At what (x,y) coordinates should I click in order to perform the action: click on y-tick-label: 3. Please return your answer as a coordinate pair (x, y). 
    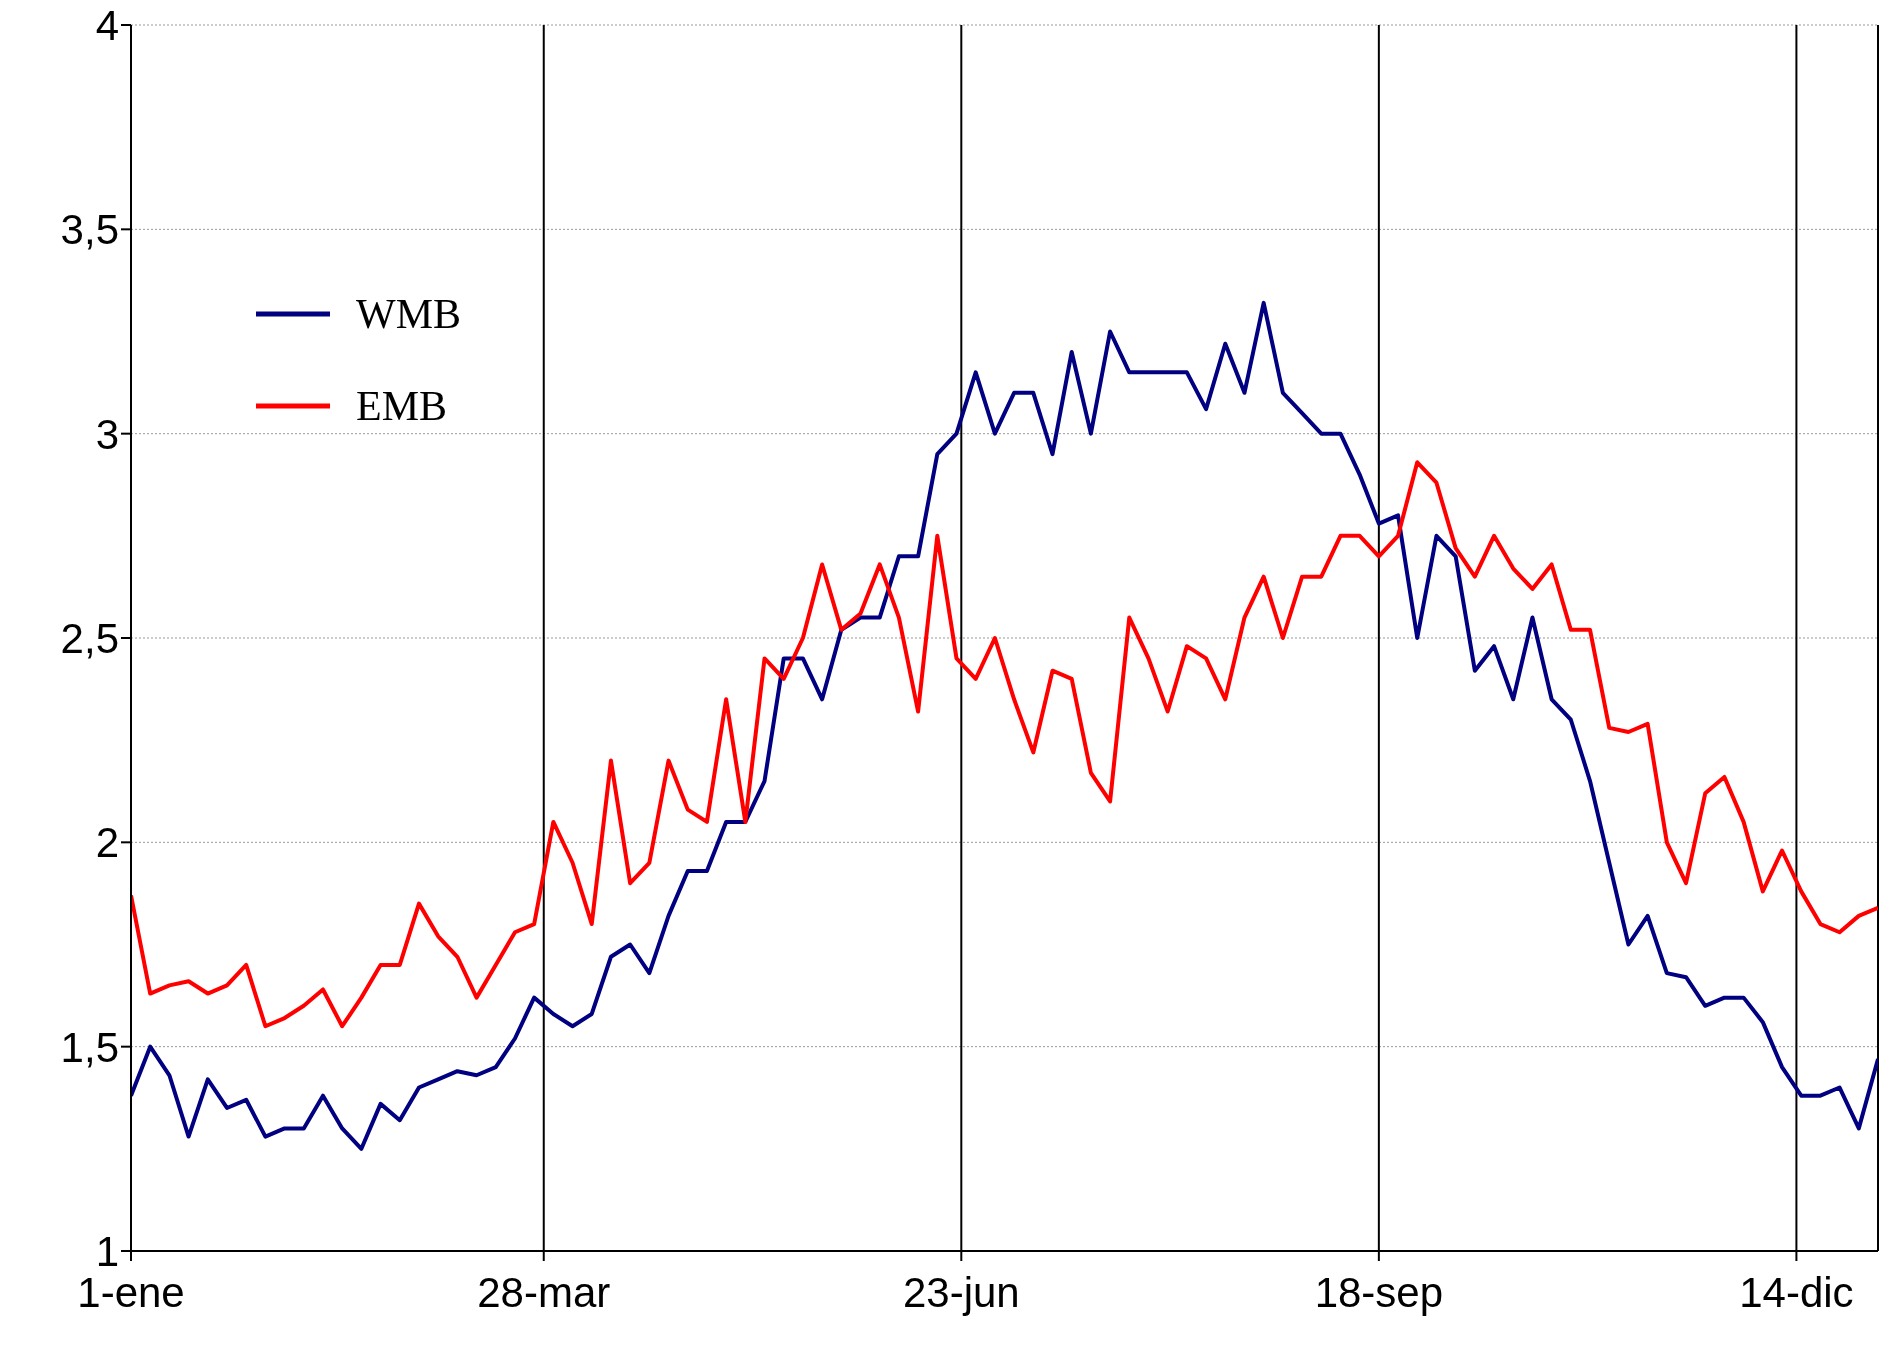
    Looking at the image, I should click on (107, 434).